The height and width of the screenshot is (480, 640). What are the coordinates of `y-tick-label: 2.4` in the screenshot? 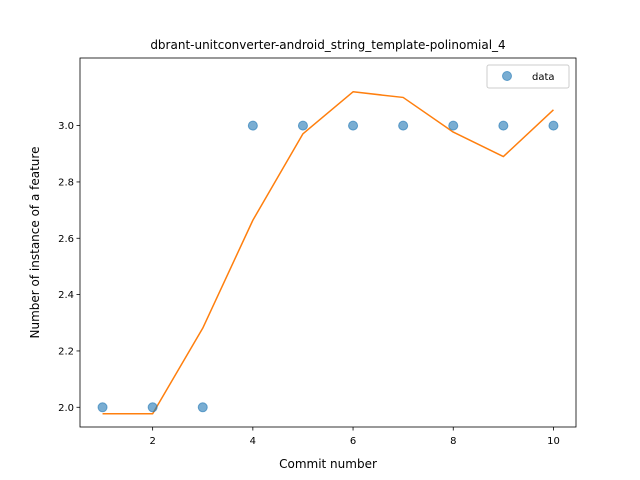 It's located at (66, 295).